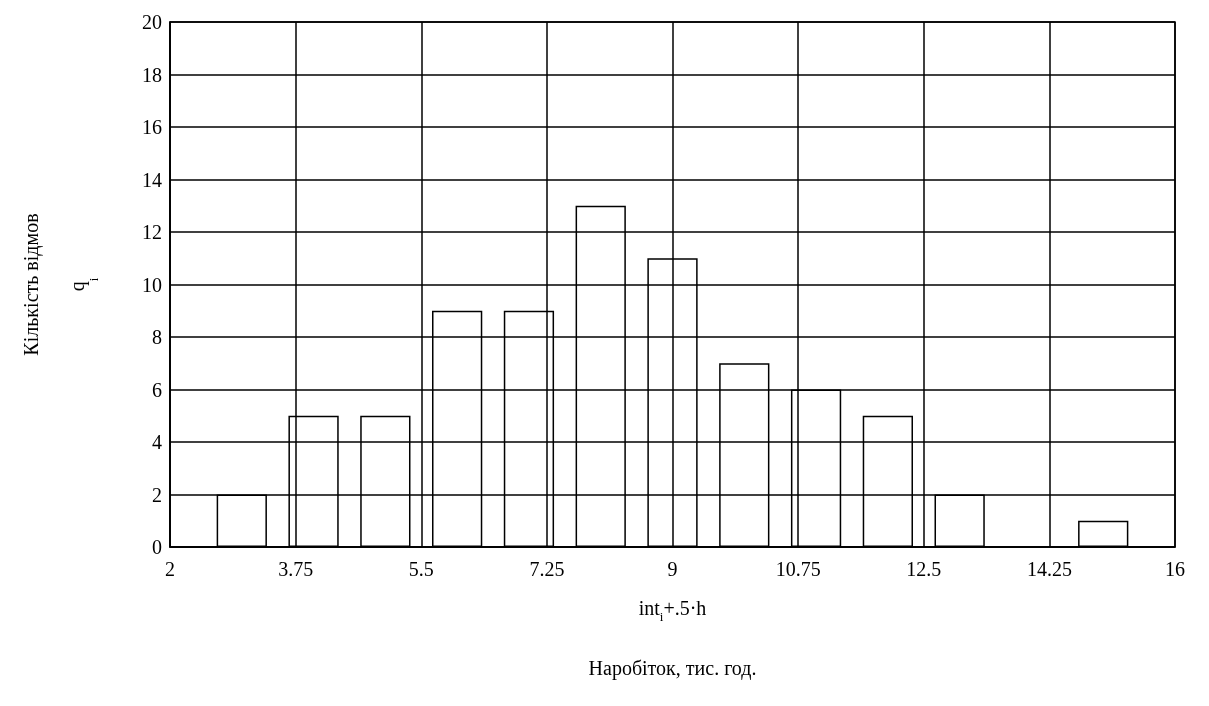 The height and width of the screenshot is (706, 1209). What do you see at coordinates (798, 569) in the screenshot?
I see `x-tick-label: 10.75` at bounding box center [798, 569].